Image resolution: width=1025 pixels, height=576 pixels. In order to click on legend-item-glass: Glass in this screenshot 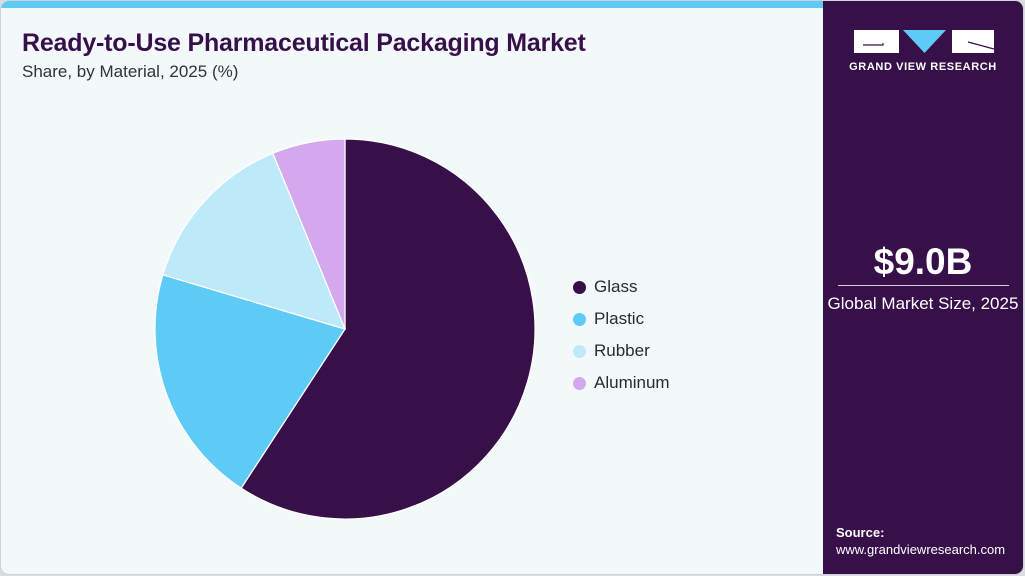, I will do `click(621, 287)`.